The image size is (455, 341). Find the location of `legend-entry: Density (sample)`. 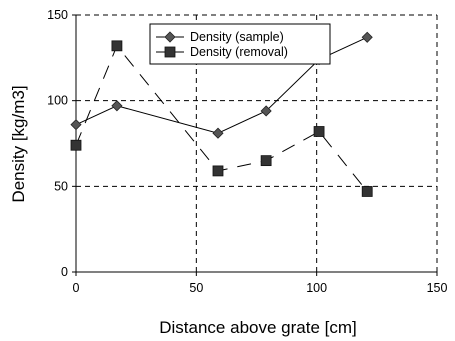

legend-entry: Density (sample) is located at coordinates (220, 37).